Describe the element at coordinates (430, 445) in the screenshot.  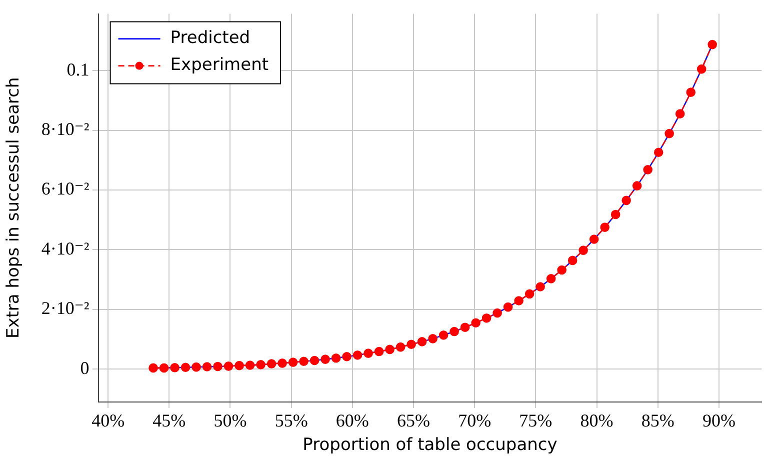
I see `x-axis-title: Proportion of table occupancy` at that location.